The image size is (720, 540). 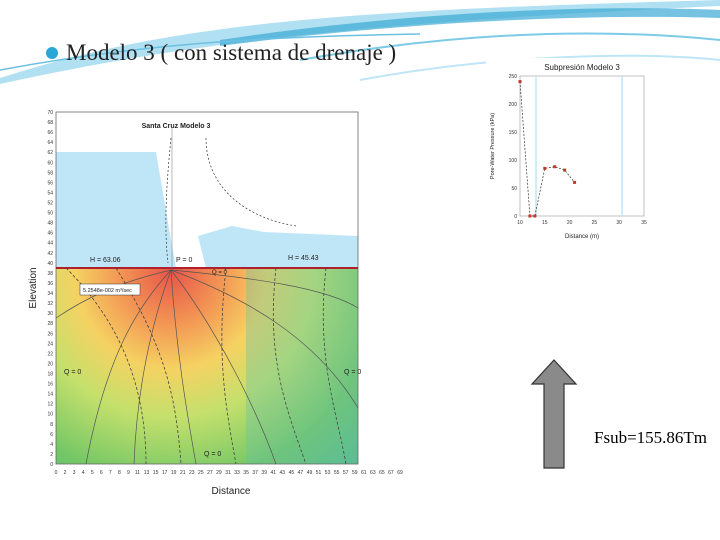 I want to click on flow-x-tick-label: 55, so click(x=337, y=473).